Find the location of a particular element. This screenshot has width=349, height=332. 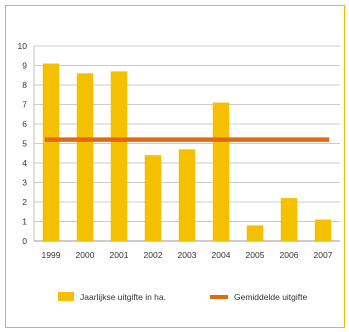

x-tick-label-2001: 2001 is located at coordinates (119, 255).